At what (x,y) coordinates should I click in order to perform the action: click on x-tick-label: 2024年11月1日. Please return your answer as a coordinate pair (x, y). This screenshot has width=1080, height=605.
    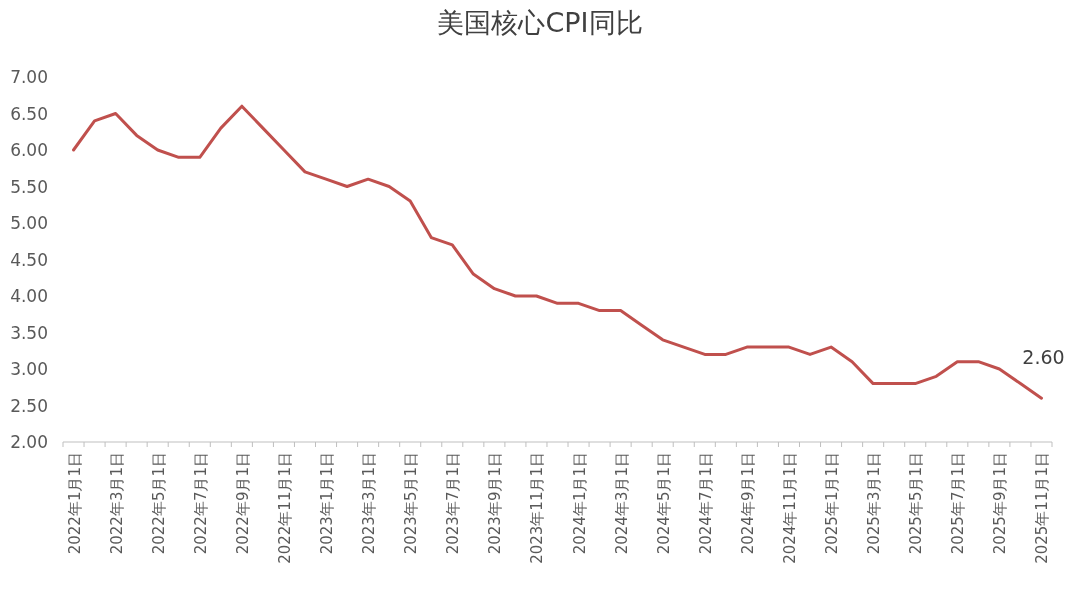
    Looking at the image, I should click on (789, 508).